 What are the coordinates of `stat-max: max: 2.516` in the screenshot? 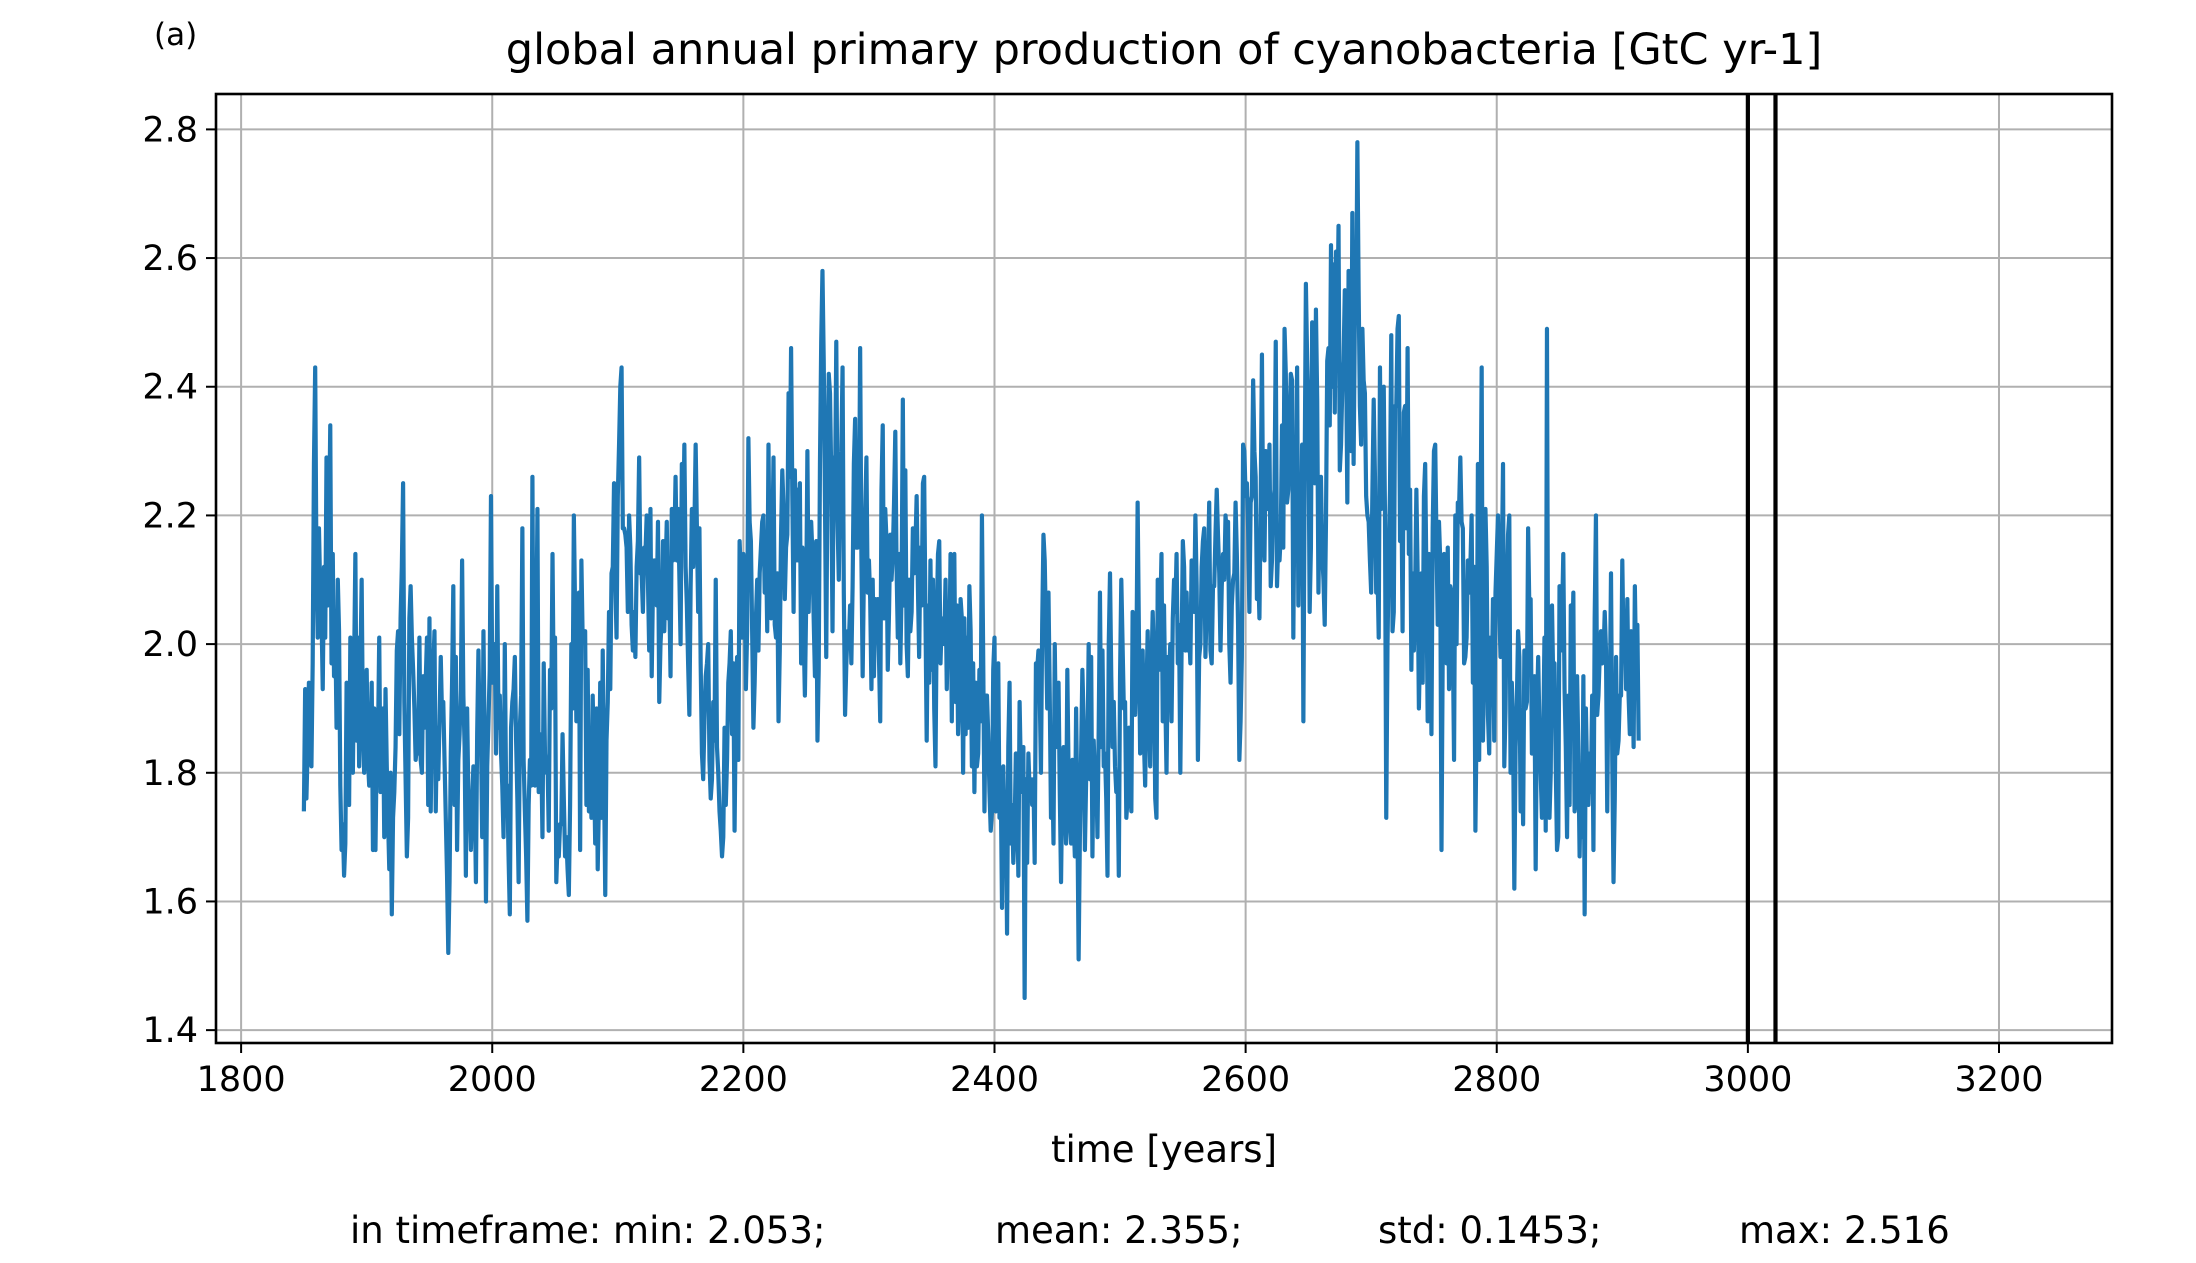 It's located at (1844, 1230).